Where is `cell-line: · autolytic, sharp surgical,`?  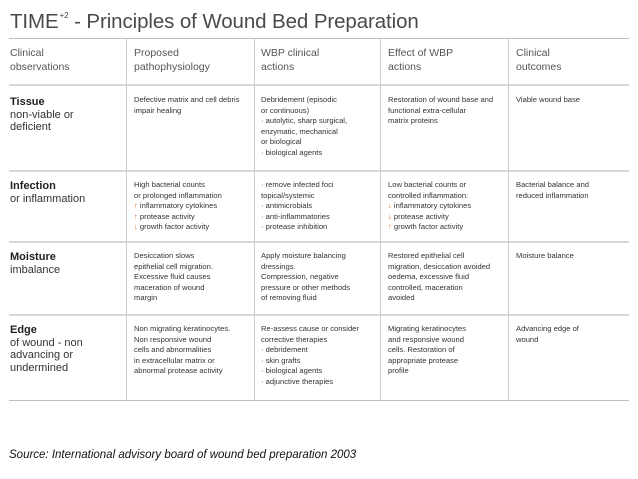
cell-line: · autolytic, sharp surgical, is located at coordinates (304, 120).